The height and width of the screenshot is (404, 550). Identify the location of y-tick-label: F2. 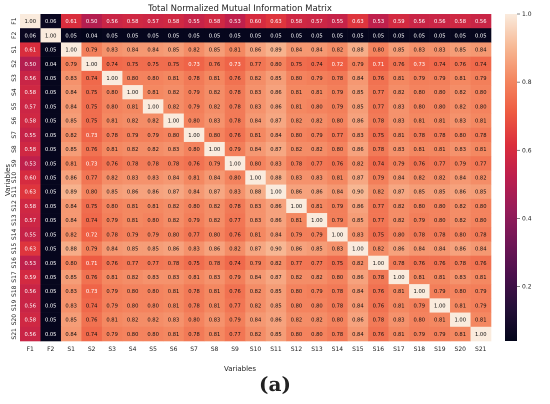
(14, 35).